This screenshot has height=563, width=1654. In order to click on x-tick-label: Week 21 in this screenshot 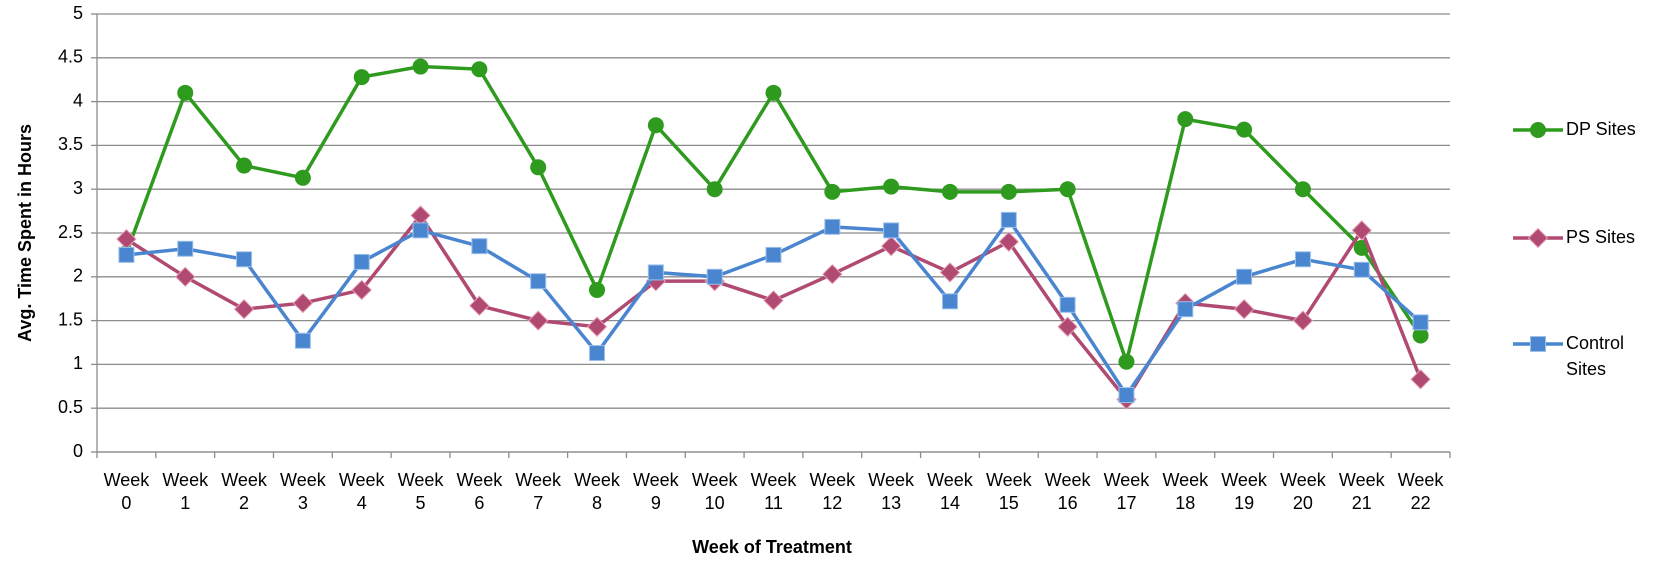, I will do `click(1362, 491)`.